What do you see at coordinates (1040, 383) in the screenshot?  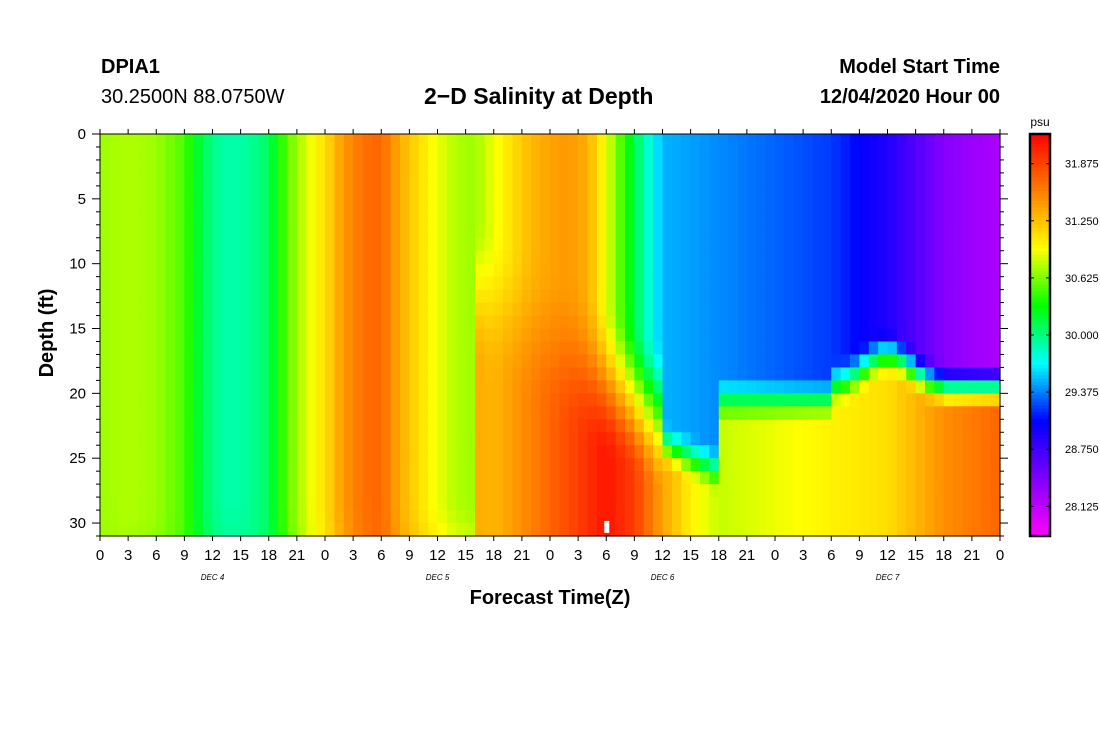 I see `colorbar-segment` at bounding box center [1040, 383].